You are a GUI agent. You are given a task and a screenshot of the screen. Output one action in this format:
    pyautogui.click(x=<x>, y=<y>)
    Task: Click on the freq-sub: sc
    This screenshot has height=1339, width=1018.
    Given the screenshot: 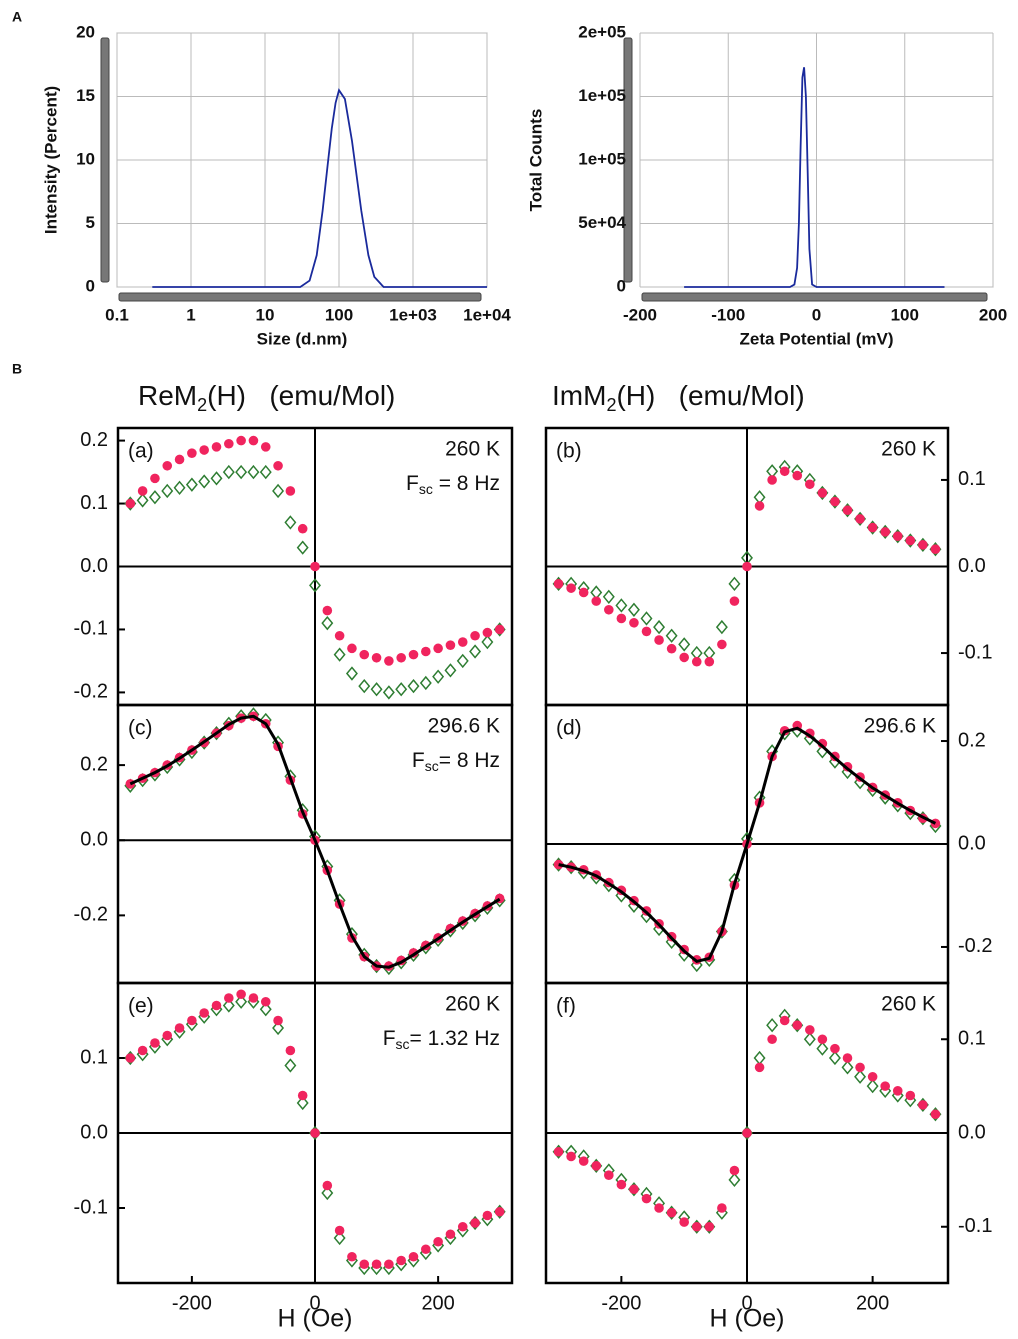 What is the action you would take?
    pyautogui.click(x=426, y=489)
    